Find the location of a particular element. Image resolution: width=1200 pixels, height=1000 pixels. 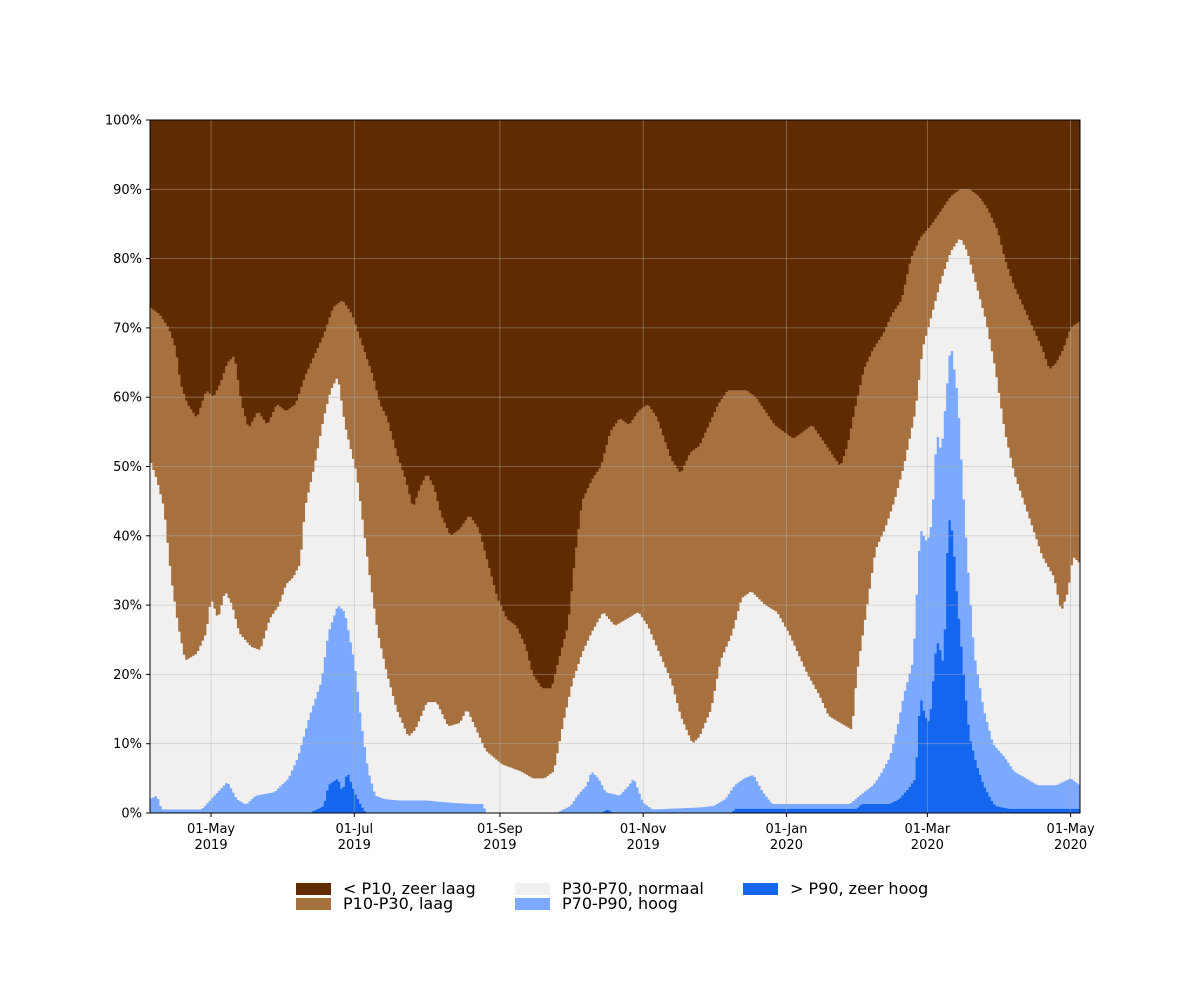

x-tick-label: 01-Nov is located at coordinates (643, 829).